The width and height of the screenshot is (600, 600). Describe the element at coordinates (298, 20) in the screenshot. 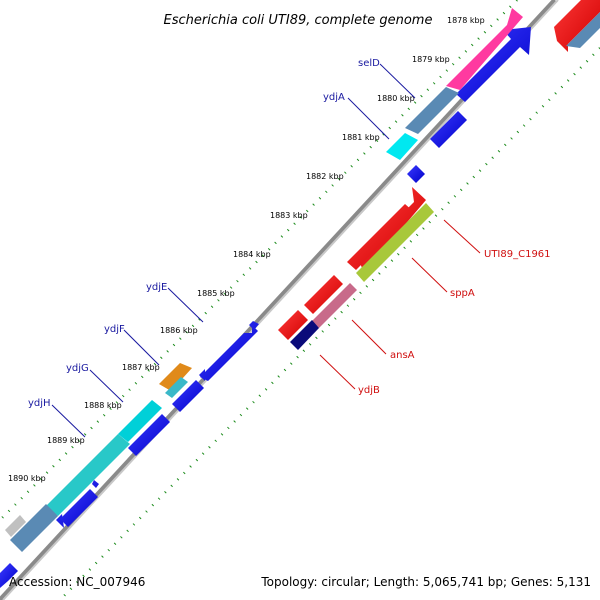

I see `map-title: Escherichia coli UTI89, complete genome` at that location.